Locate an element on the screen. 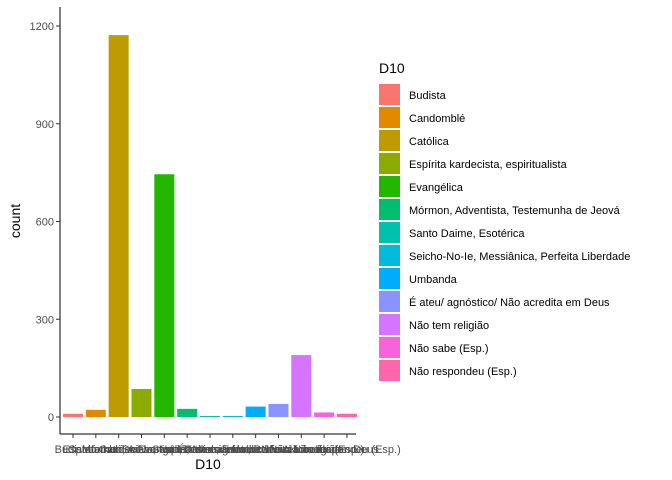  x-tick-label: Budista is located at coordinates (74, 450).